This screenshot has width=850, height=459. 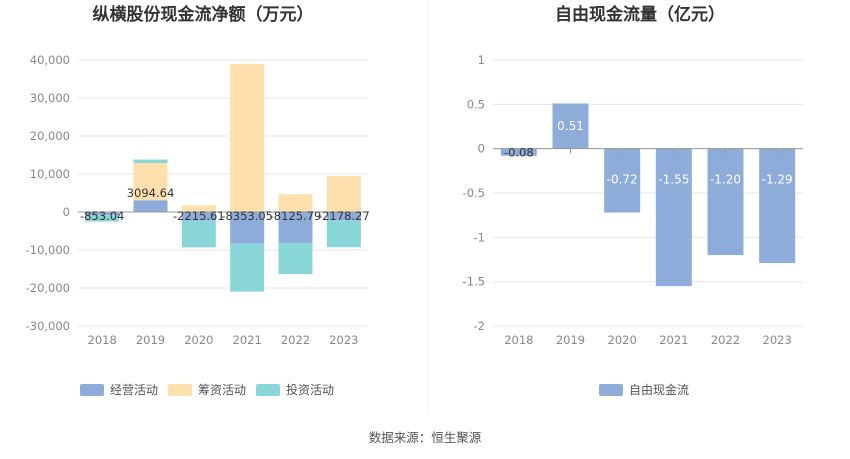 I want to click on data-label: -1.55, so click(x=673, y=180).